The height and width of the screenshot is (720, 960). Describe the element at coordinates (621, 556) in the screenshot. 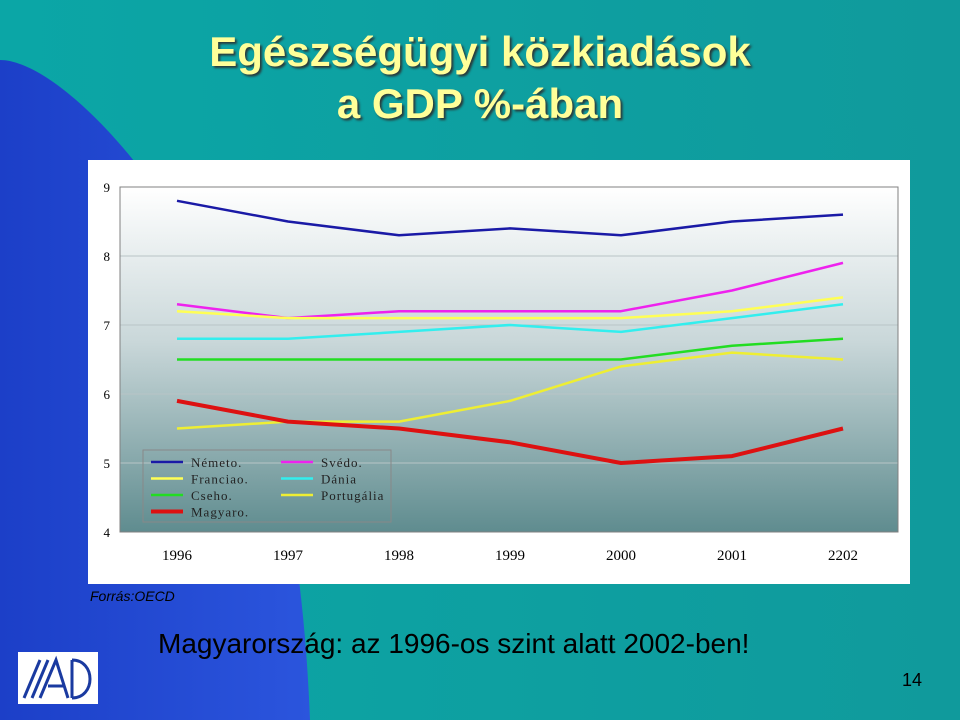

I see `x-tick-label: 2000` at that location.